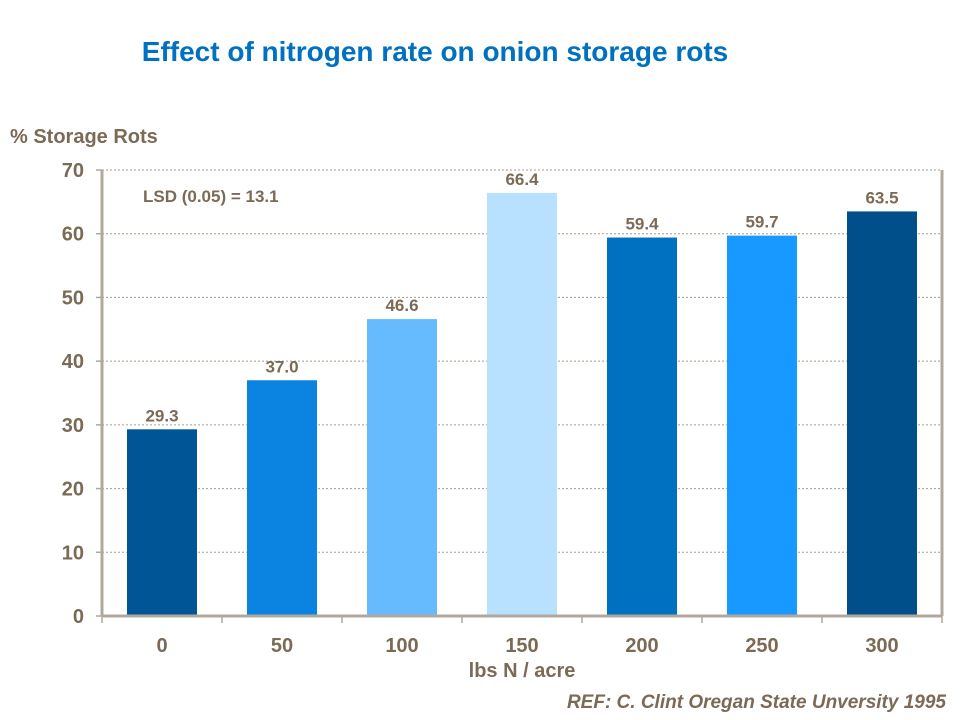 The image size is (960, 720). What do you see at coordinates (881, 646) in the screenshot?
I see `x-tick-label: 300` at bounding box center [881, 646].